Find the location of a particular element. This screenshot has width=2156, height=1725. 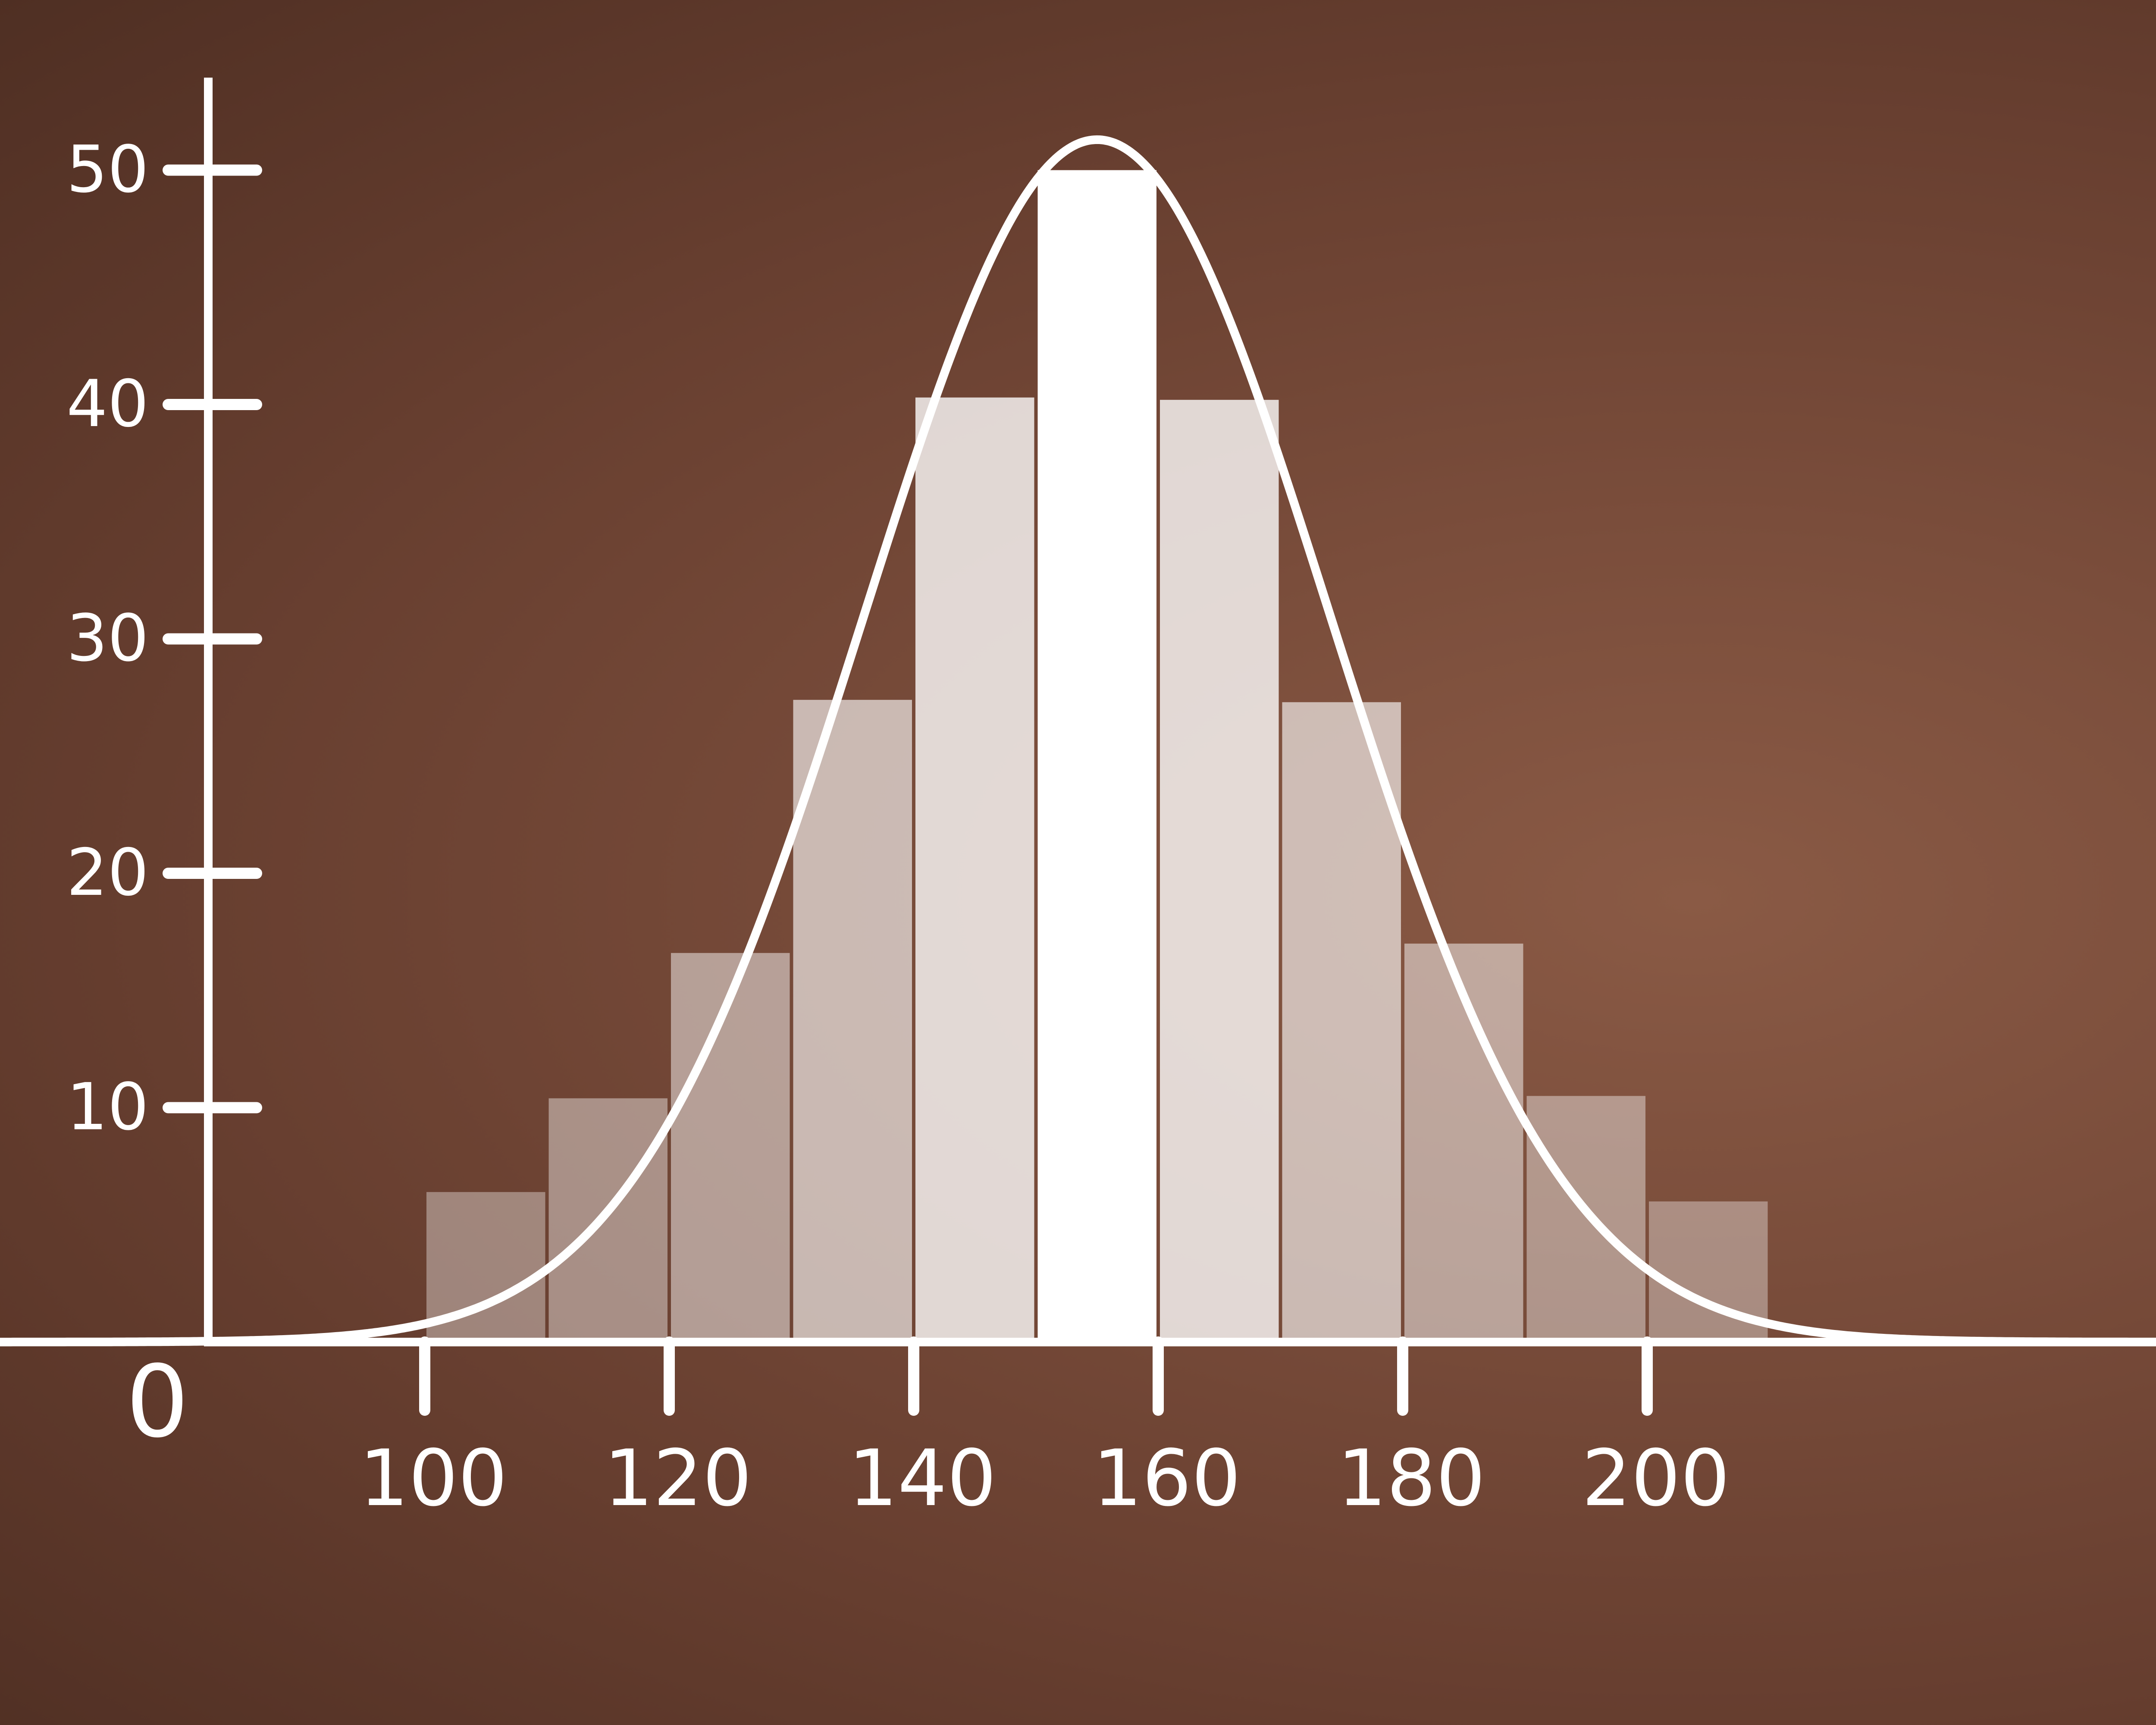

origin-label: 0 is located at coordinates (157, 1403).